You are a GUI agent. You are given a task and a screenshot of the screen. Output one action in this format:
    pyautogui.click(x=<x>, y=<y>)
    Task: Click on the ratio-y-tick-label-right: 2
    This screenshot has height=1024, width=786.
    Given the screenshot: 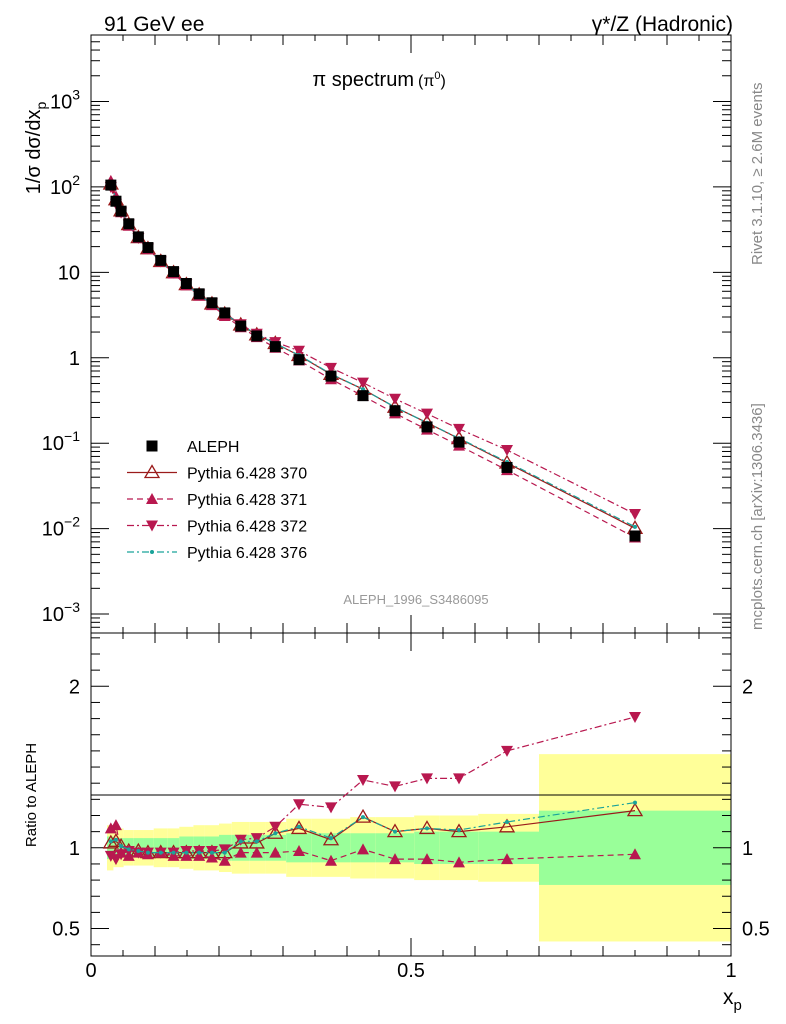 What is the action you would take?
    pyautogui.click(x=747, y=687)
    